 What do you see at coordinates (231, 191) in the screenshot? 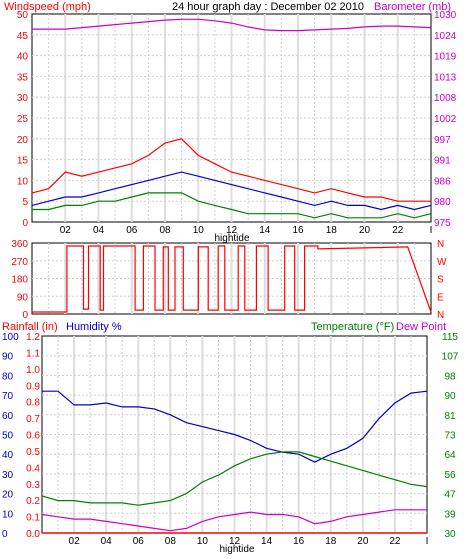
I see `wind-series-average` at bounding box center [231, 191].